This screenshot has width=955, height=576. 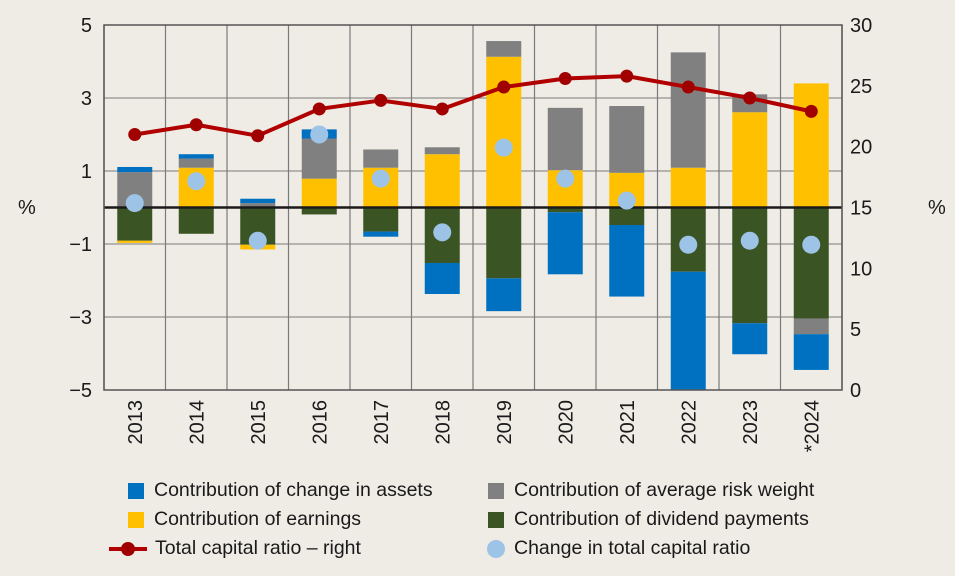 I want to click on x-tick-label: *2024, so click(x=812, y=426).